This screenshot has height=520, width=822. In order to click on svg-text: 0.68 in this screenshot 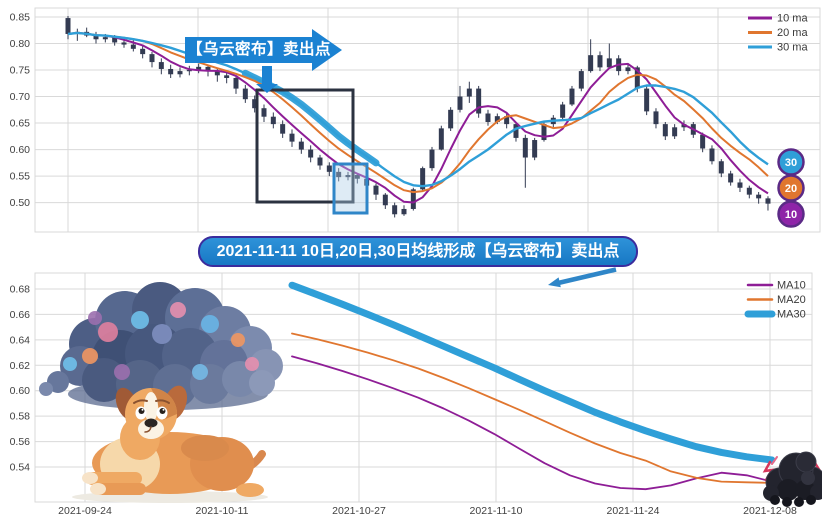, I will do `click(20, 290)`.